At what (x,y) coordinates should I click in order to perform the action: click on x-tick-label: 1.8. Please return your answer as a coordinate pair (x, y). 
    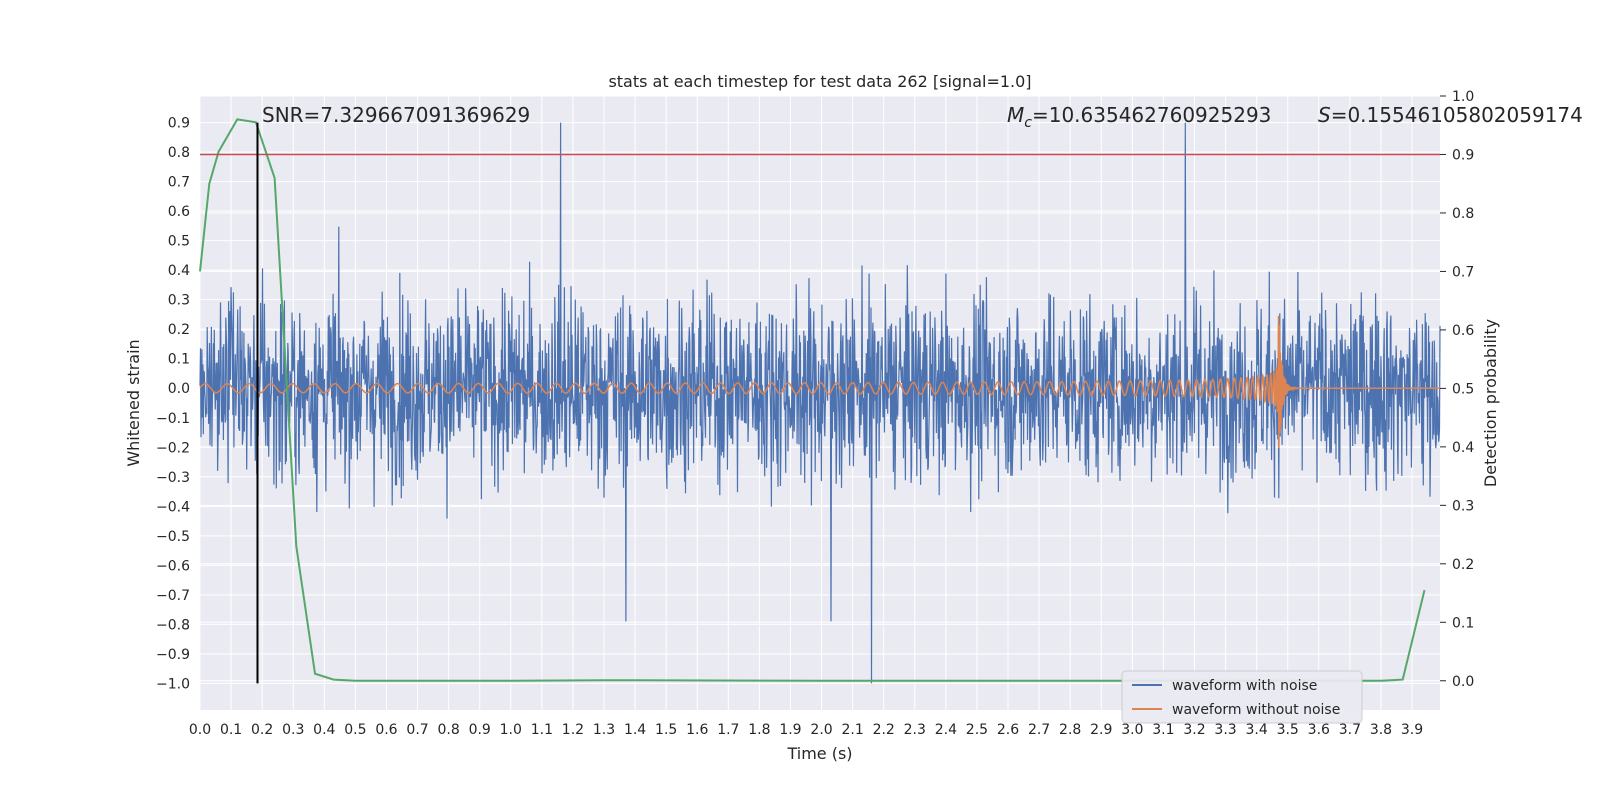
    Looking at the image, I should click on (759, 730).